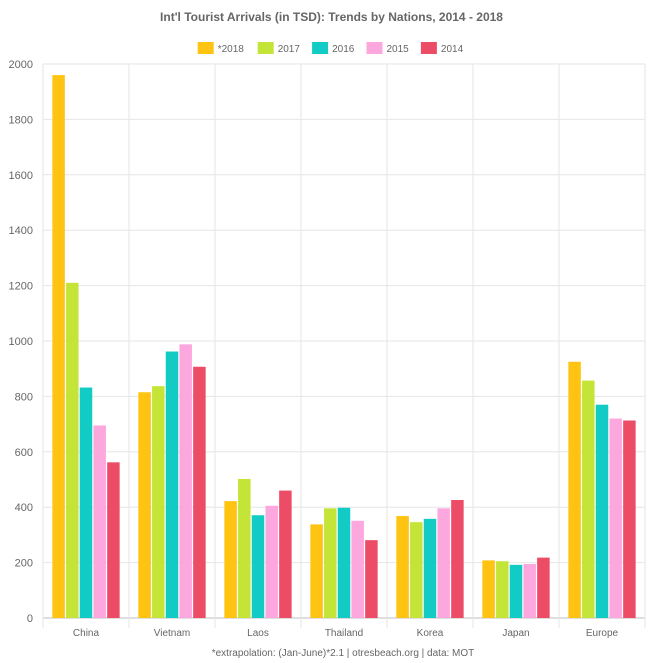 The height and width of the screenshot is (663, 663). Describe the element at coordinates (289, 49) in the screenshot. I see `legend-label: 2017` at that location.